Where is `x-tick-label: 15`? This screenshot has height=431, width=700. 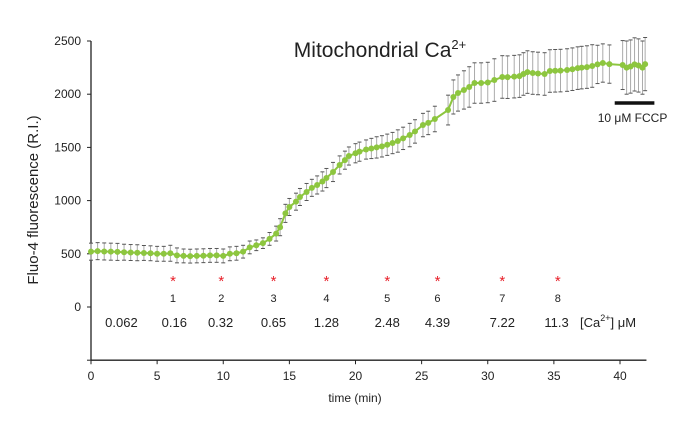
x-tick-label: 15 is located at coordinates (290, 376).